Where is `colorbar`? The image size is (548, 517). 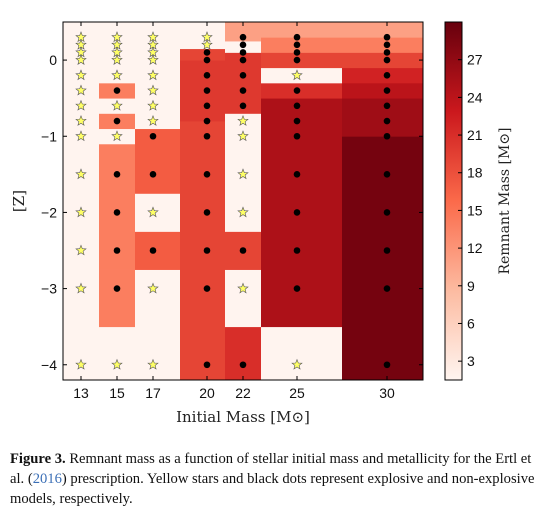 colorbar is located at coordinates (453, 201).